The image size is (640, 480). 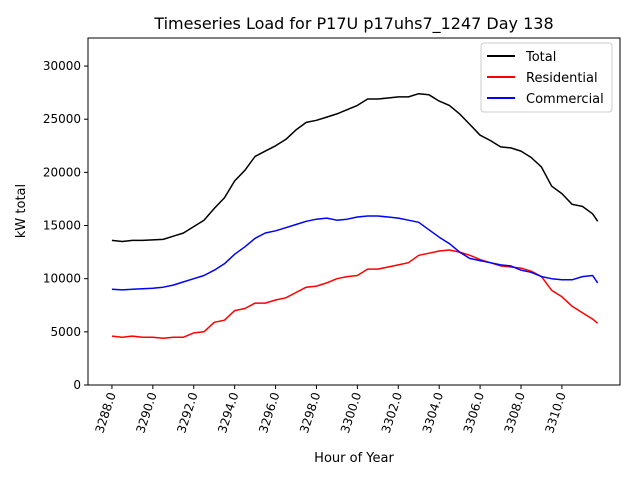 I want to click on y-tick-label: 0, so click(x=77, y=385).